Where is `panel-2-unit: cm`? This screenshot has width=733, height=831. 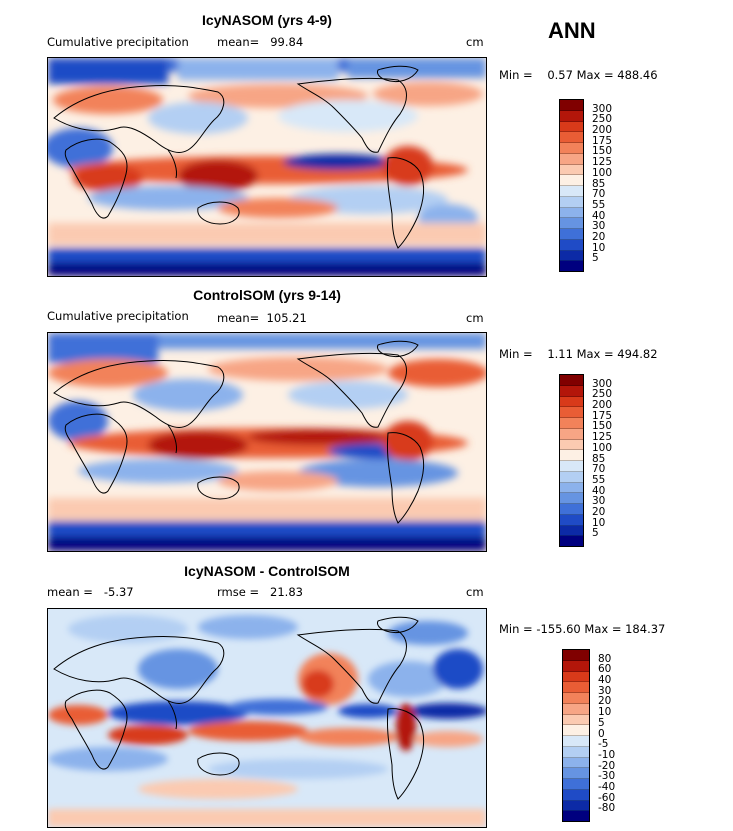
panel-2-unit: cm is located at coordinates (475, 318).